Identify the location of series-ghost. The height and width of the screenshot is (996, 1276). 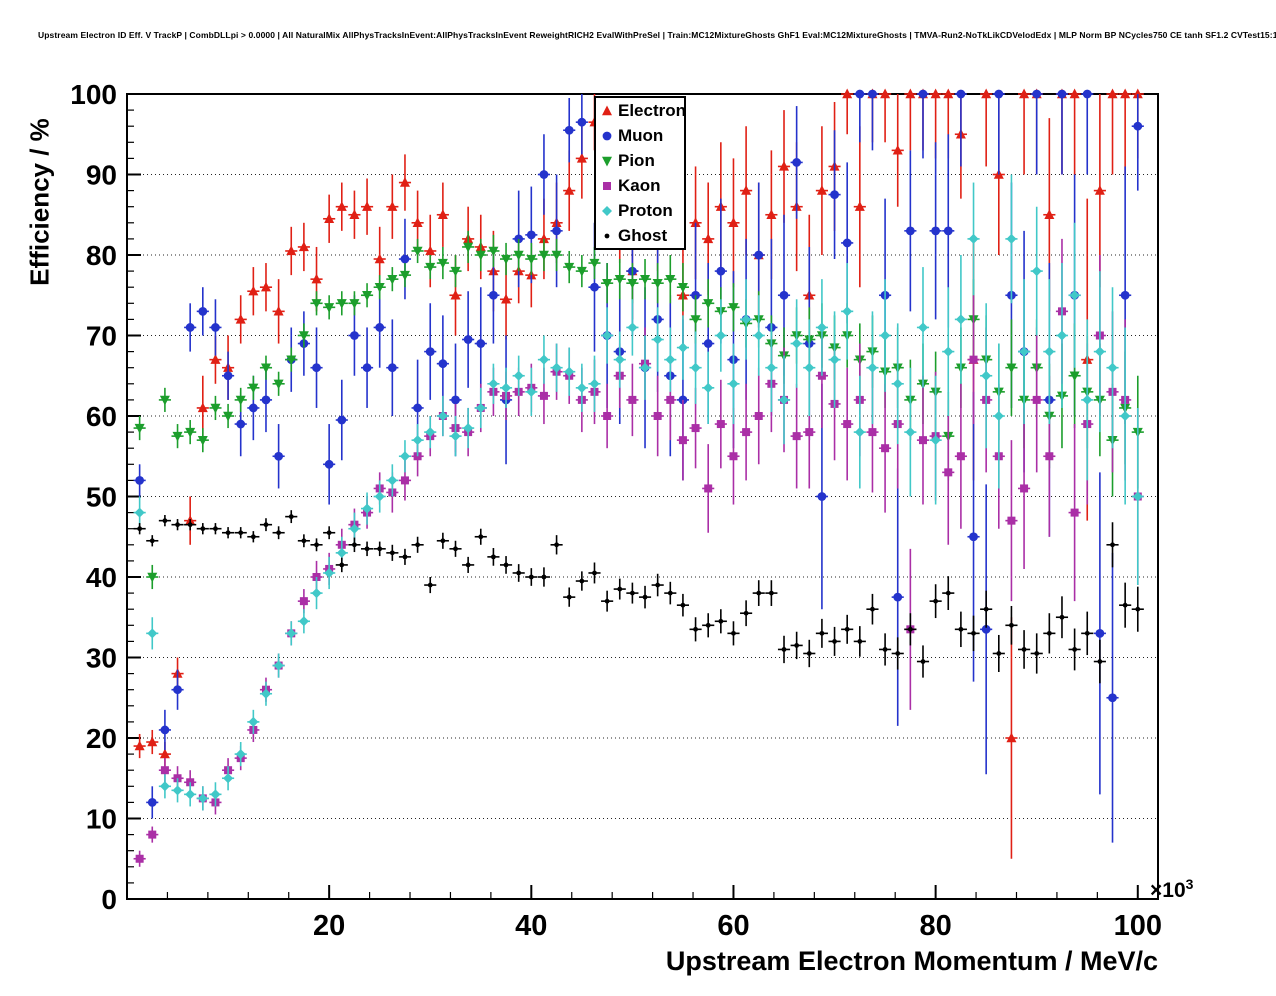
(638, 597).